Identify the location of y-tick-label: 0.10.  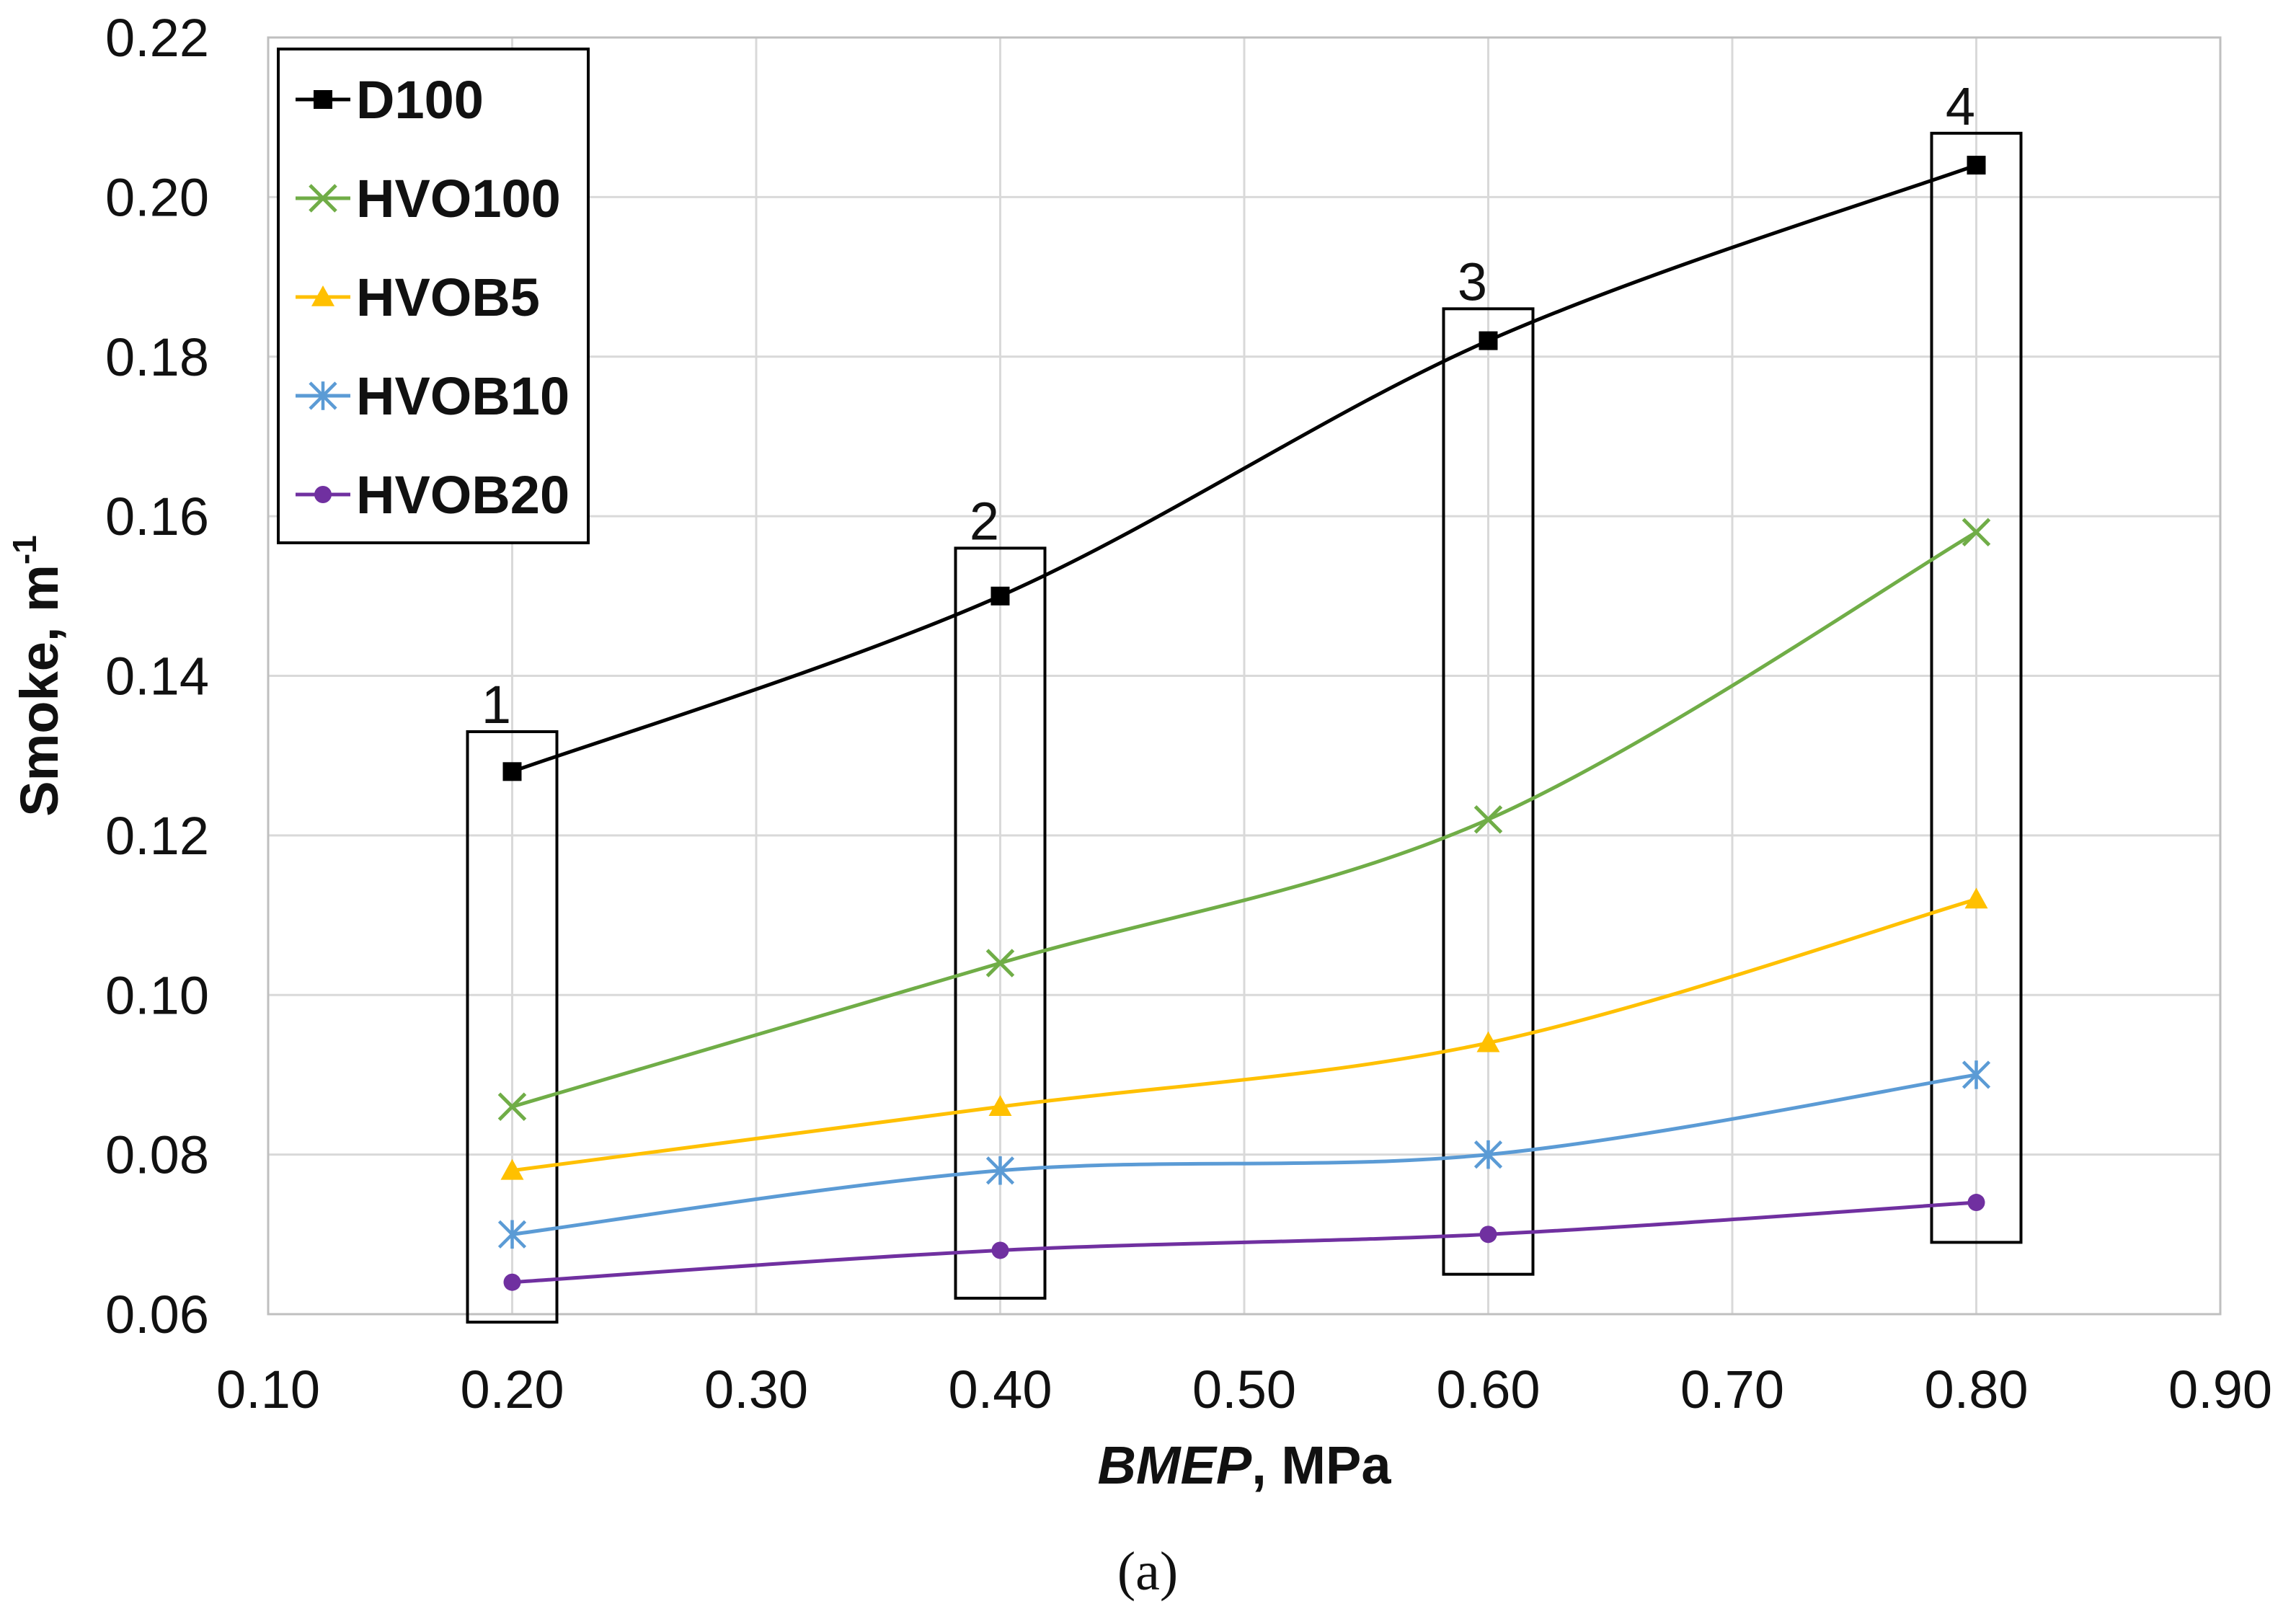
(157, 995).